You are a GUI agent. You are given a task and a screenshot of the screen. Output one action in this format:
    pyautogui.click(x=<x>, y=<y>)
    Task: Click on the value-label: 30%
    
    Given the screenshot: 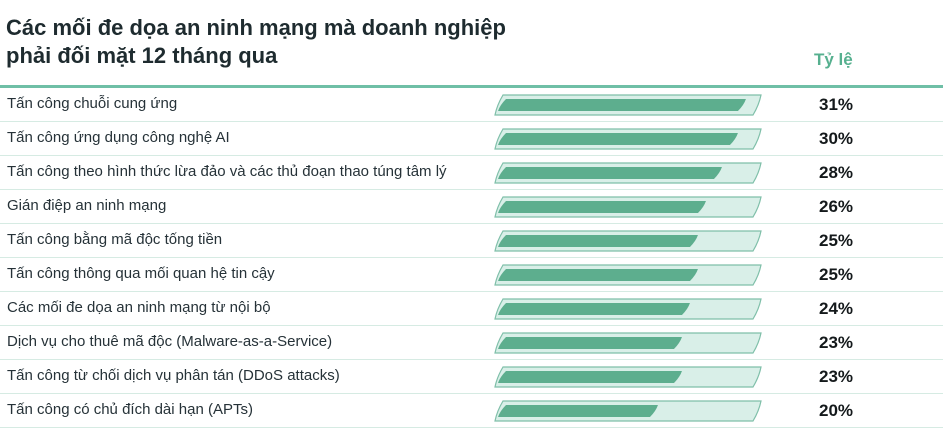 What is the action you would take?
    pyautogui.click(x=836, y=138)
    